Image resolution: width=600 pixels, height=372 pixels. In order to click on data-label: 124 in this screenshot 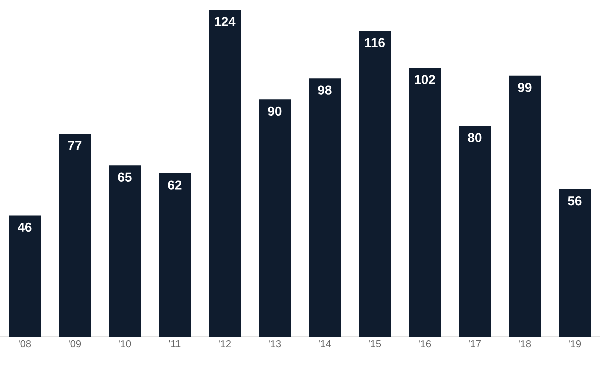, I will do `click(225, 21)`.